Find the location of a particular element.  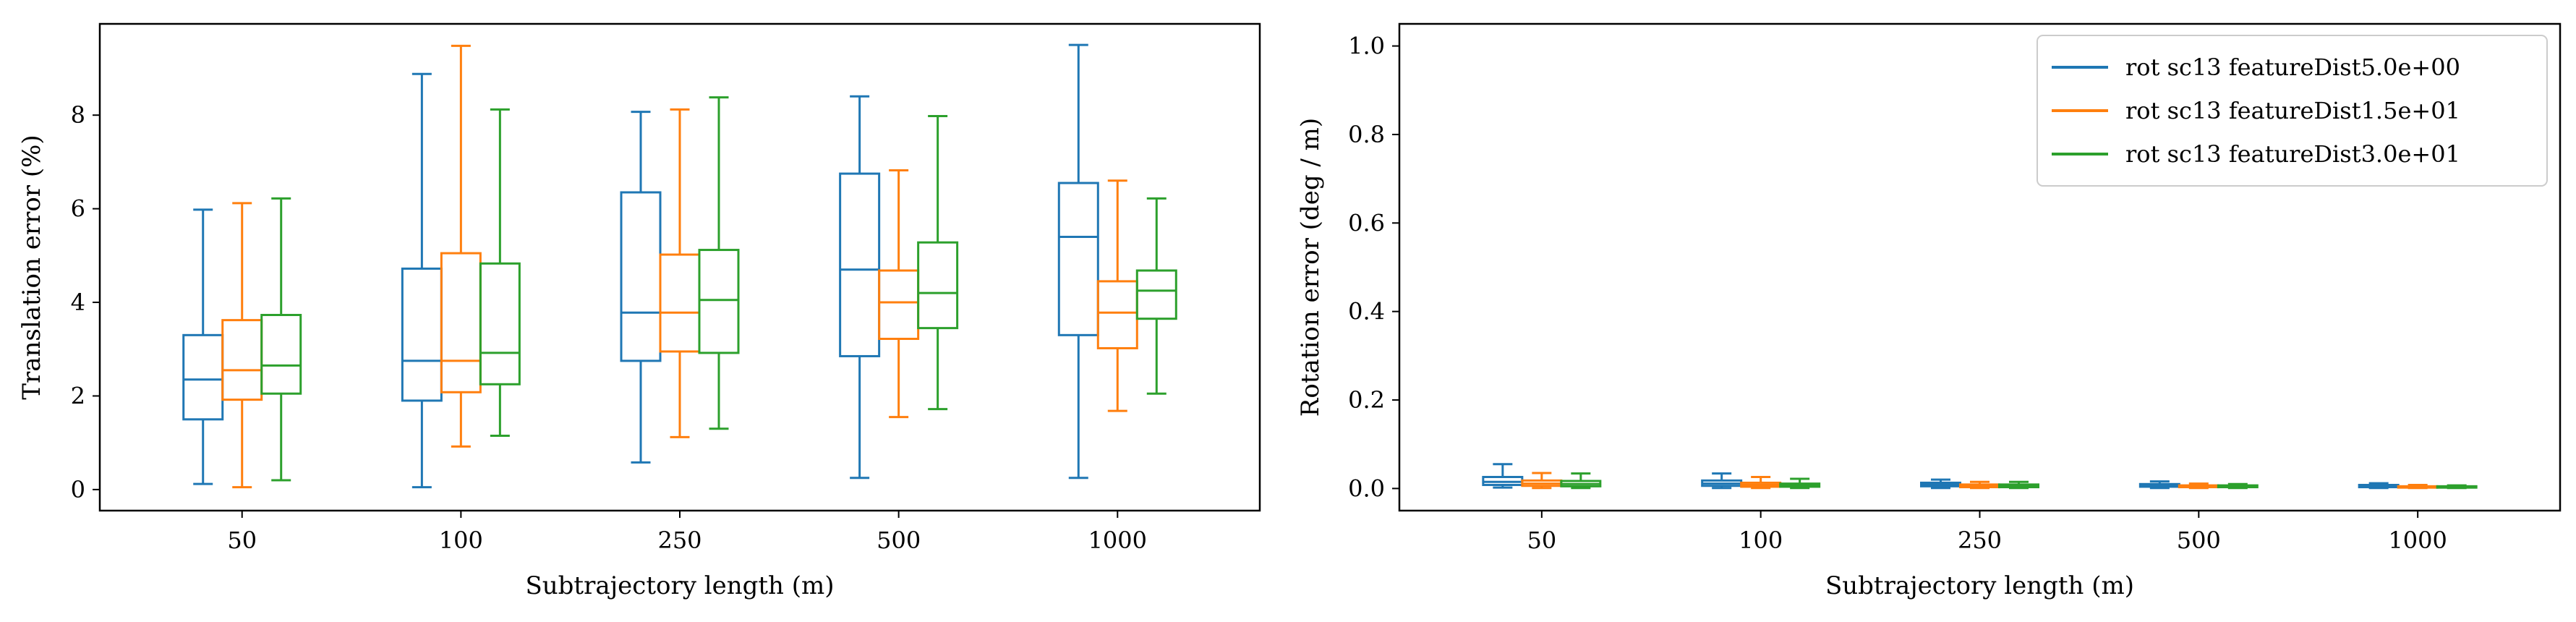

y-tick-label: 0.4 is located at coordinates (1367, 311).